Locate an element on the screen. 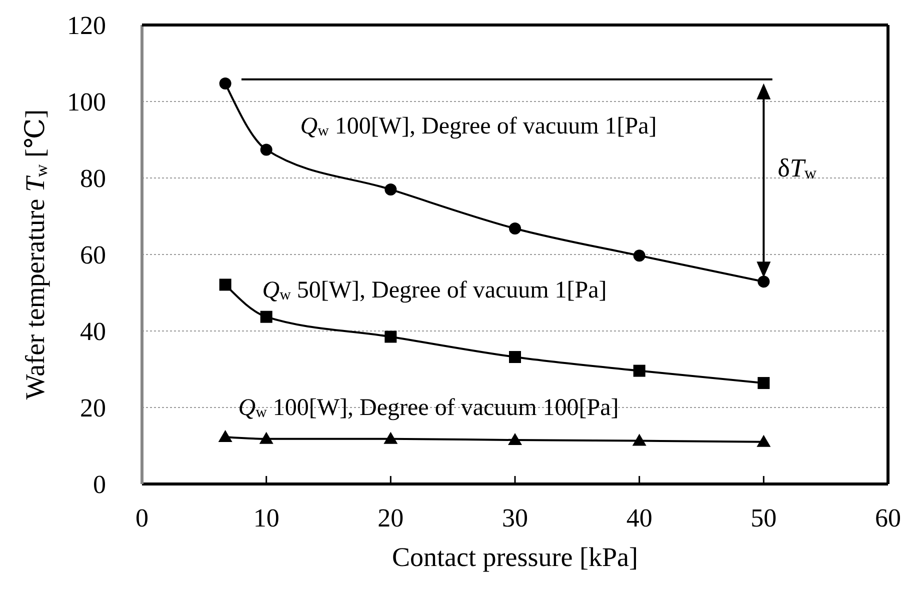 The image size is (912, 598). y-tick-label: 20 is located at coordinates (93, 408).